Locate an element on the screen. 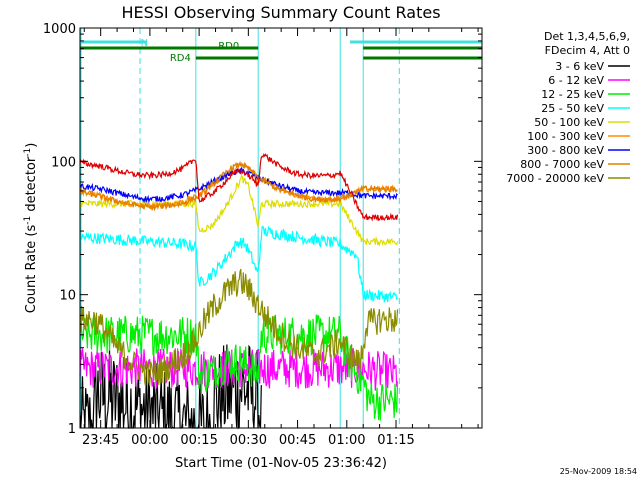 The image size is (640, 484). legend-label-0: 3 - 6 keV is located at coordinates (579, 66).